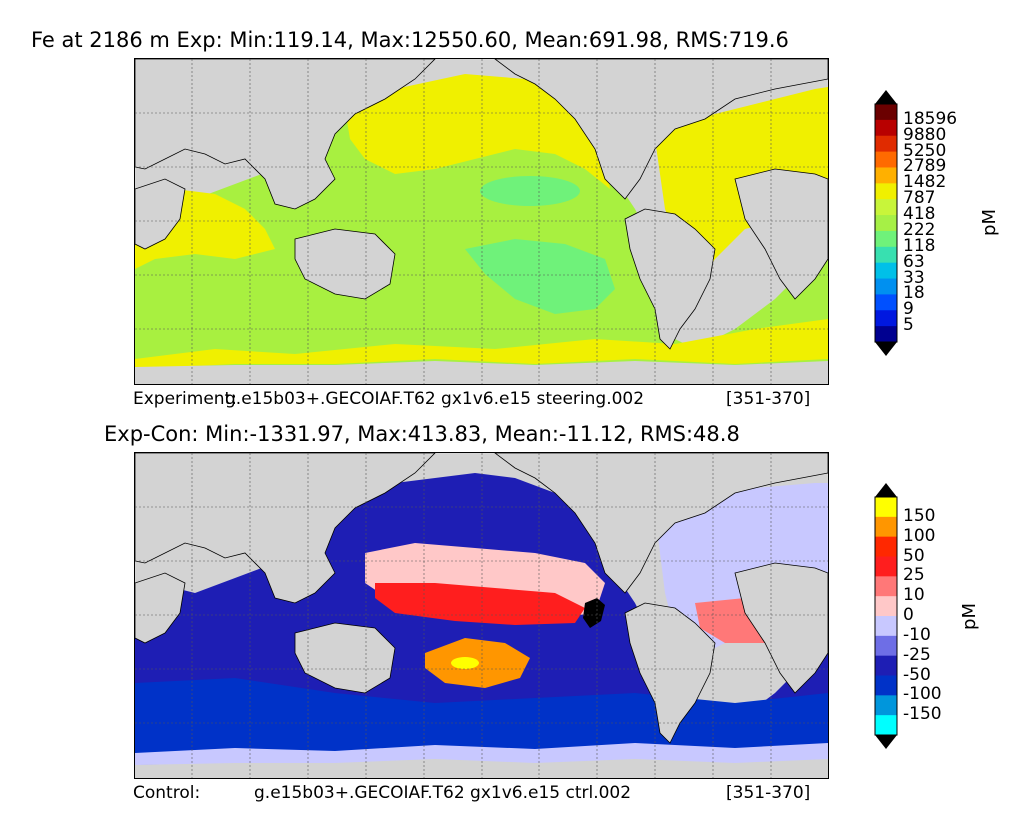 This screenshot has width=1026, height=832. I want to click on colorbar-tick-label: 222, so click(919, 229).